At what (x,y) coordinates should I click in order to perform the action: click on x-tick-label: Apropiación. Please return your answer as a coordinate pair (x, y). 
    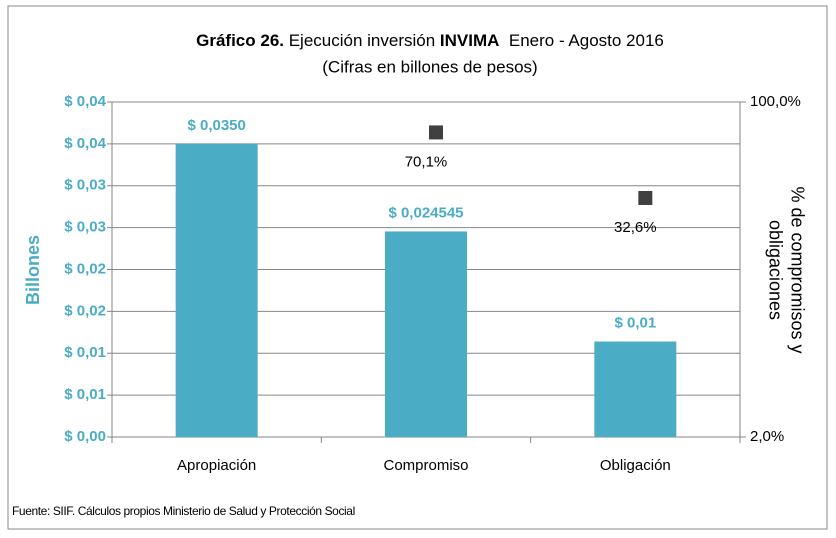
    Looking at the image, I should click on (216, 465).